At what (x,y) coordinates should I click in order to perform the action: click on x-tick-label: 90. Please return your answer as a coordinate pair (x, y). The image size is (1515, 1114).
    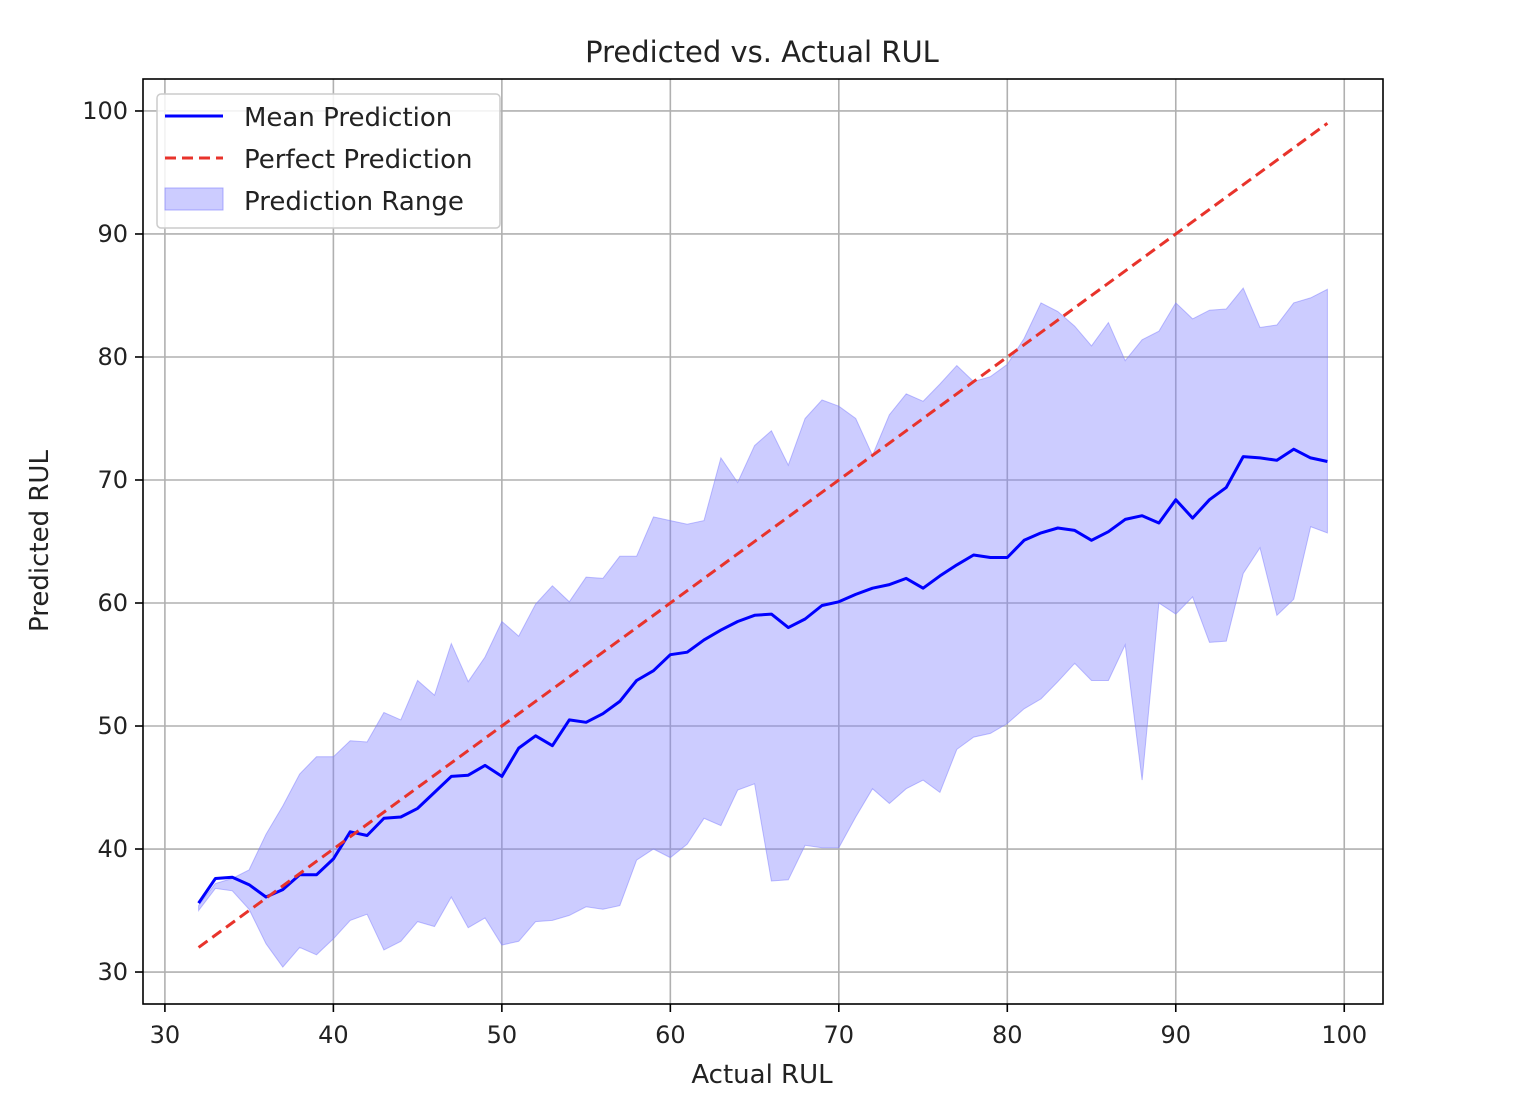
    Looking at the image, I should click on (1175, 1035).